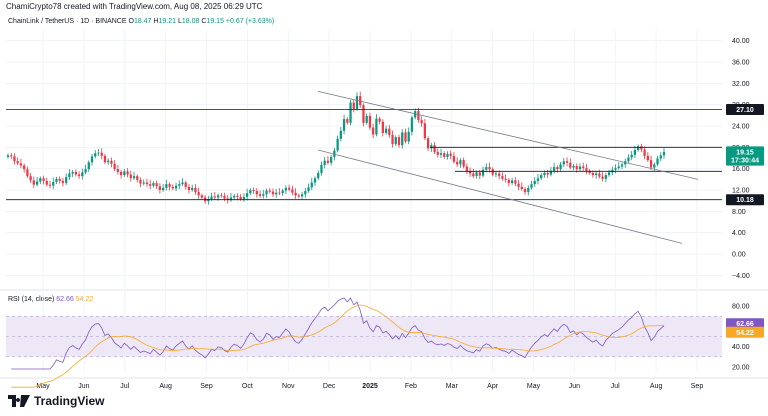 The image size is (768, 416). I want to click on rsi-title: RSI (14, close), so click(31, 299).